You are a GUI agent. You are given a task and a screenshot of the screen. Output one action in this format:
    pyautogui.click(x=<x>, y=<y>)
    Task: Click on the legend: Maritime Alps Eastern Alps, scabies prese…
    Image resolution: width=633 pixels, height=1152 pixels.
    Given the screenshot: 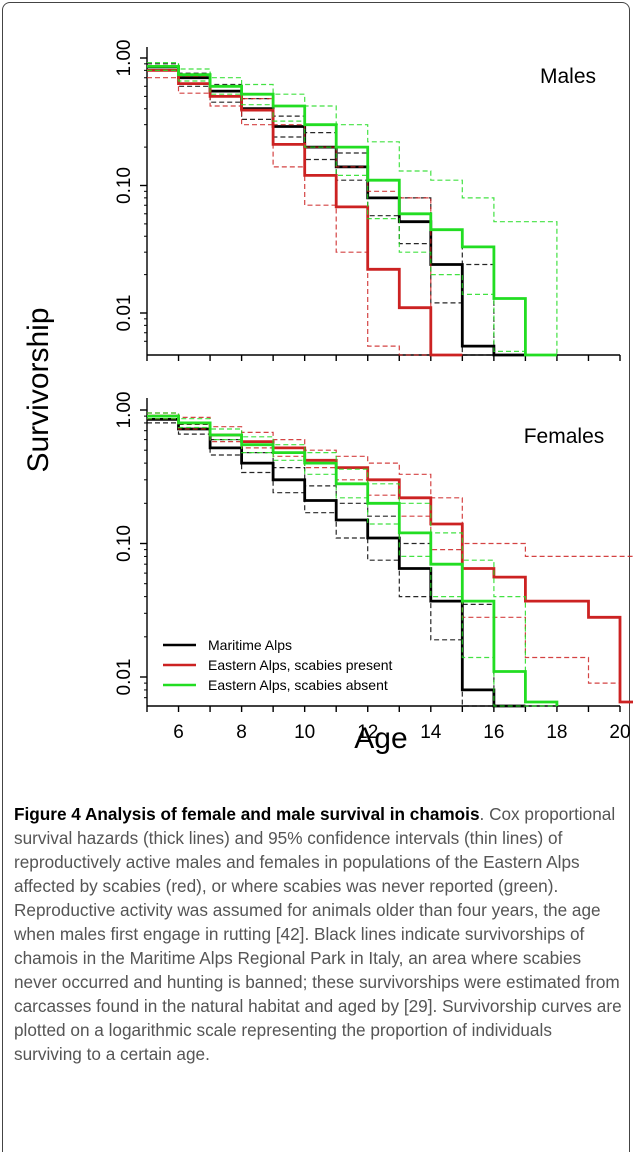 What is the action you would take?
    pyautogui.click(x=278, y=665)
    